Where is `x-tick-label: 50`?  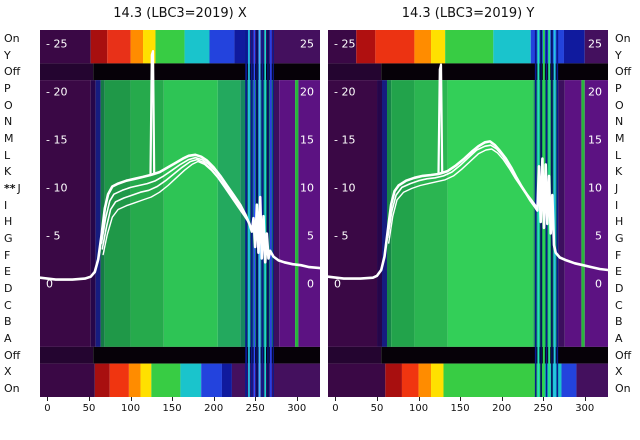 x-tick-label: 50 is located at coordinates (89, 408).